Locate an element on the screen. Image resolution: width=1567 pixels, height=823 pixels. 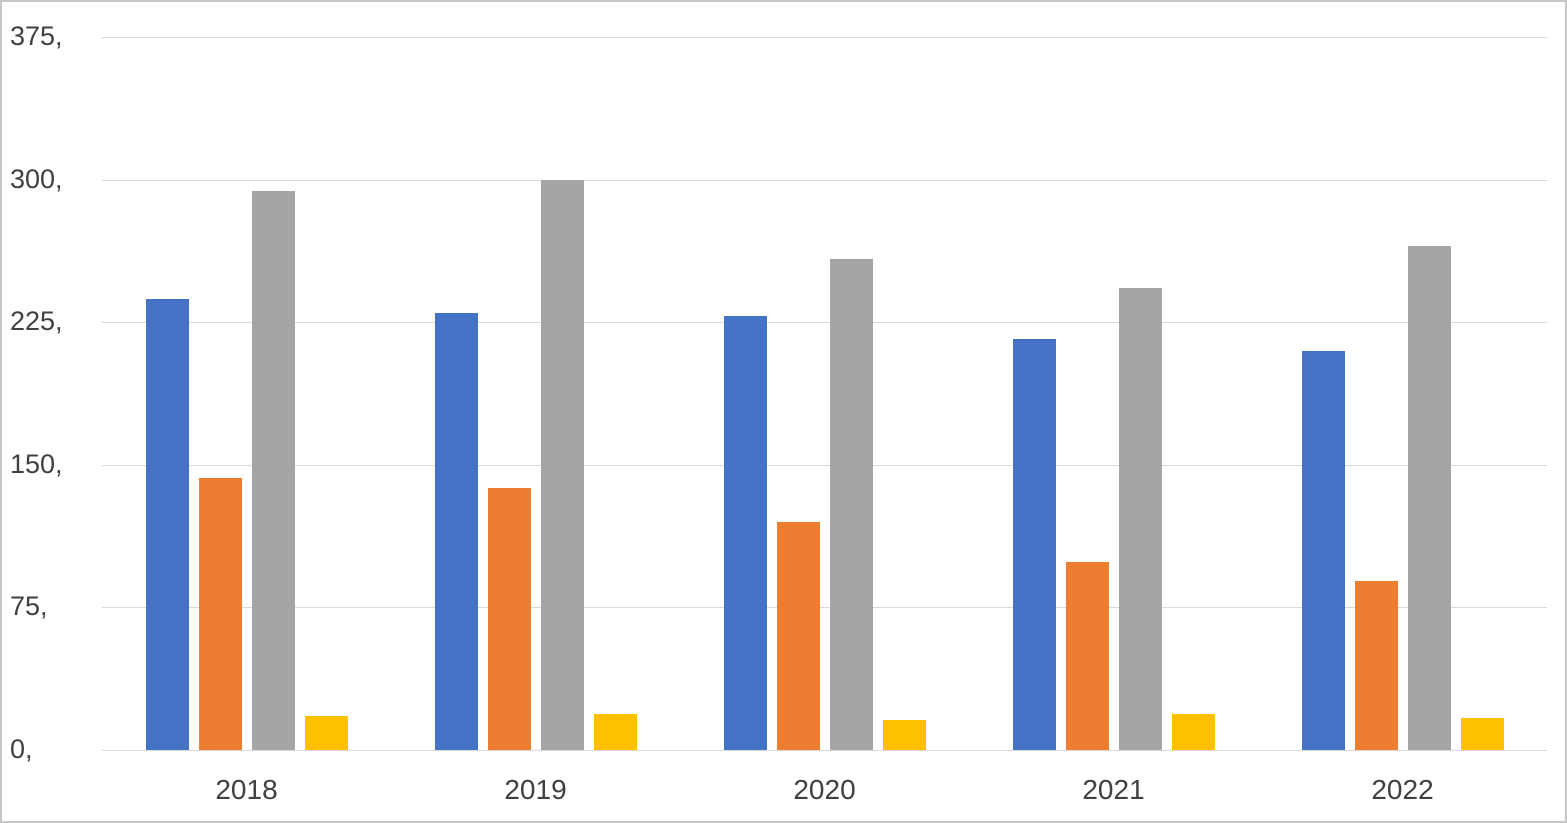
bar-gray-2021 is located at coordinates (1140, 518).